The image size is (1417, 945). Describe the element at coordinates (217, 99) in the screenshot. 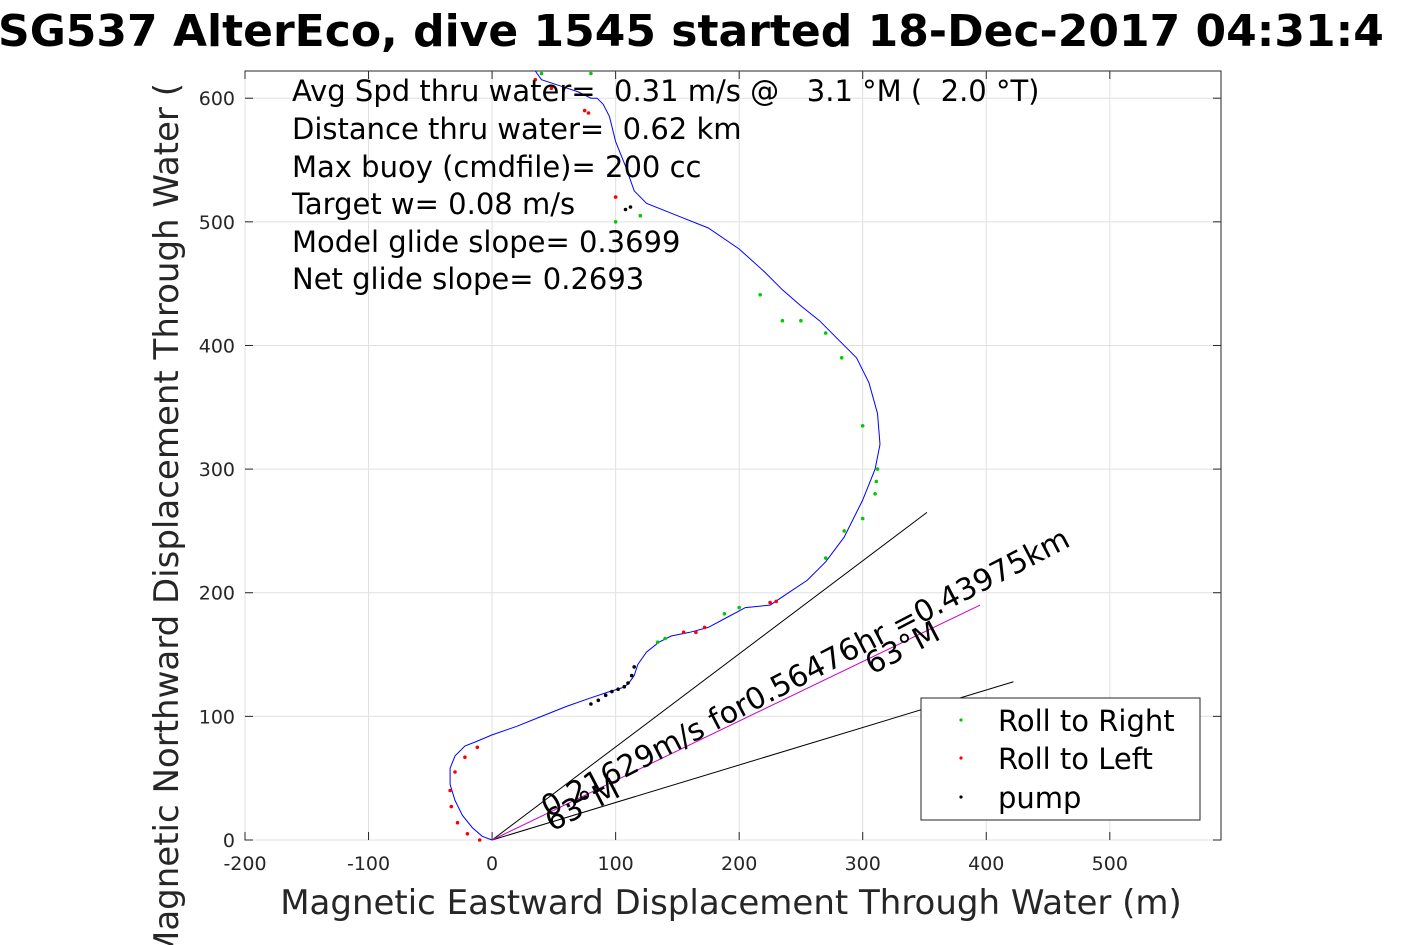

I see `y-tick-label: 600` at that location.